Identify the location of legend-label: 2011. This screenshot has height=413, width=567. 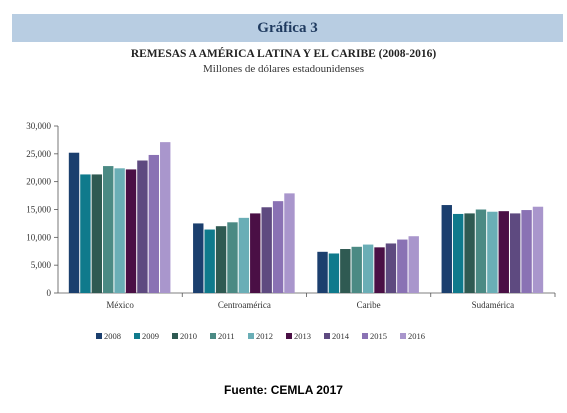
(226, 336).